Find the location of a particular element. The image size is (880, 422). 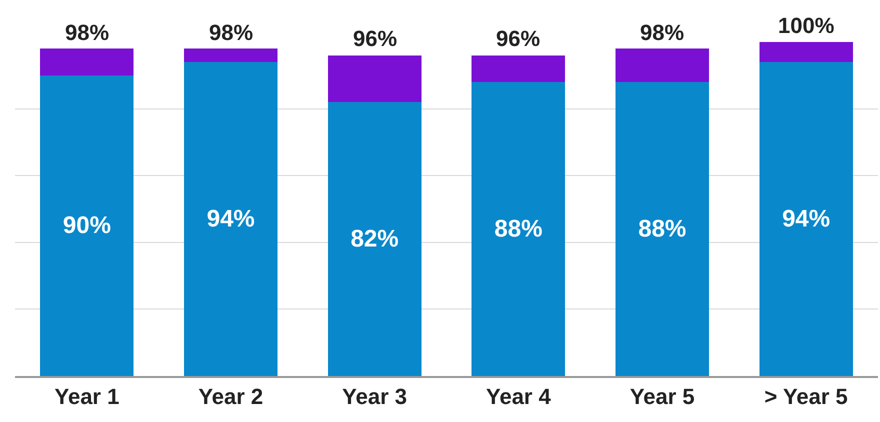

x-tick-label: Year 2 is located at coordinates (231, 397).